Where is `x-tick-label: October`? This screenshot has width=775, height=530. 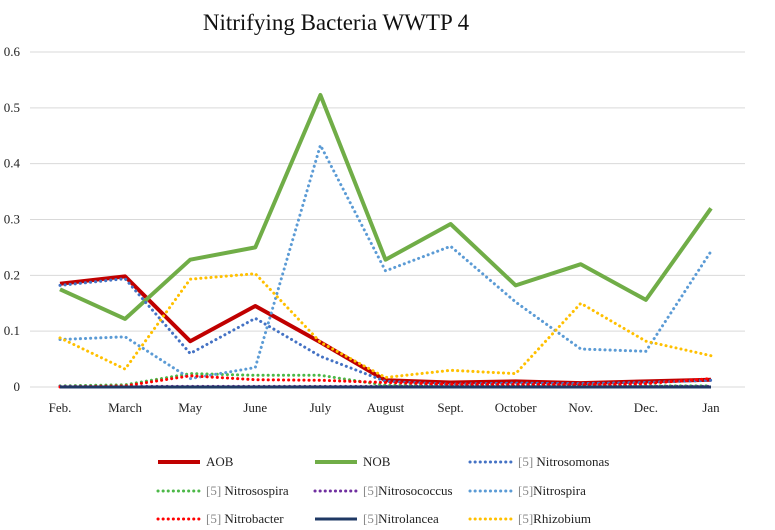
x-tick-label: October is located at coordinates (516, 407).